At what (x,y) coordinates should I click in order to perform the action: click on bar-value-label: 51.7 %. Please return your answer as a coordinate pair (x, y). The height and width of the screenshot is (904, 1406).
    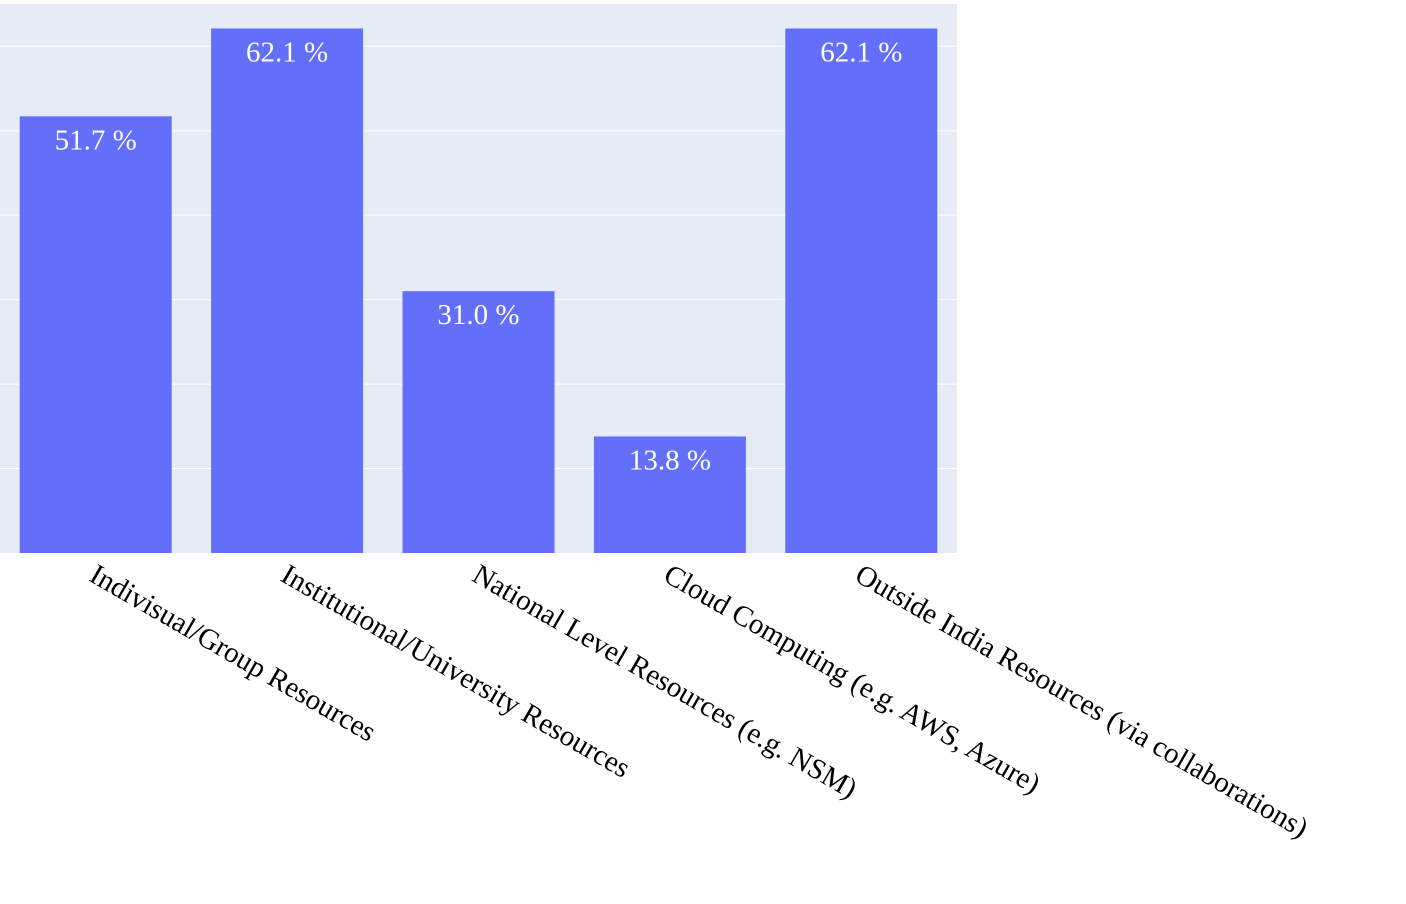
    Looking at the image, I should click on (96, 140).